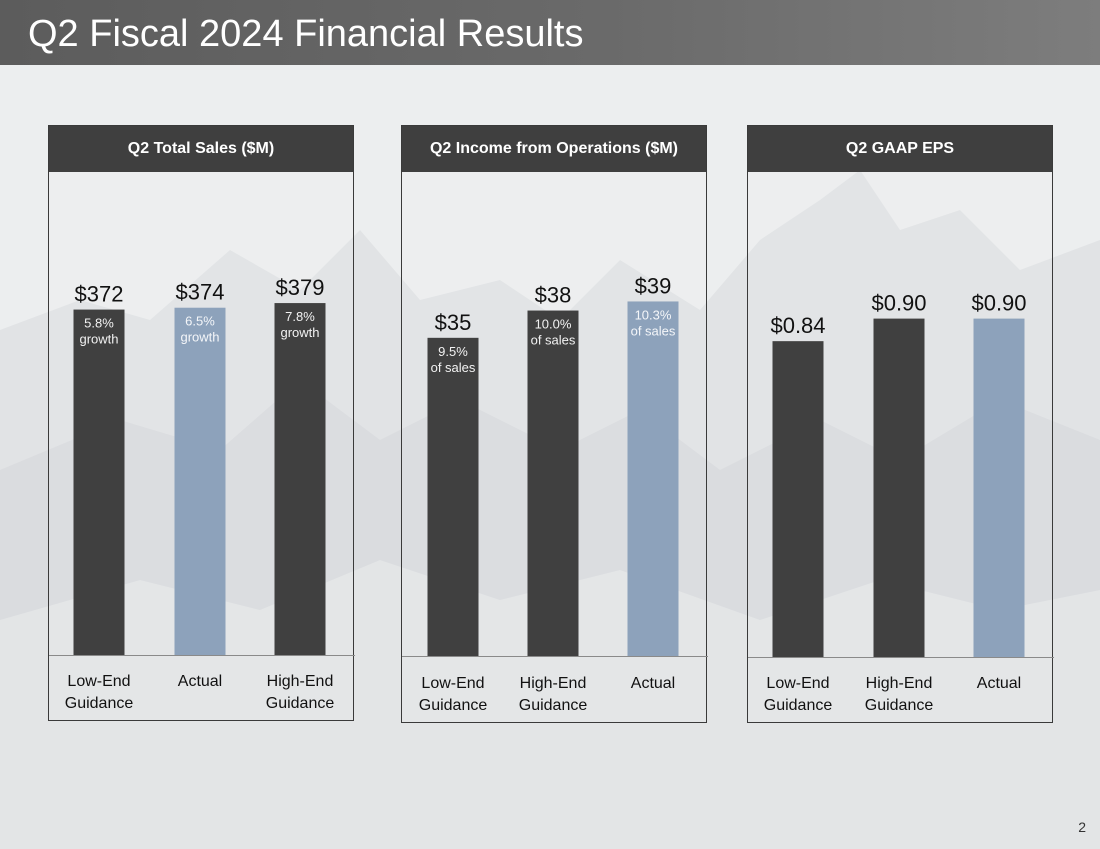 The image size is (1100, 849). I want to click on bar-inner-label: 10.3%, so click(653, 314).